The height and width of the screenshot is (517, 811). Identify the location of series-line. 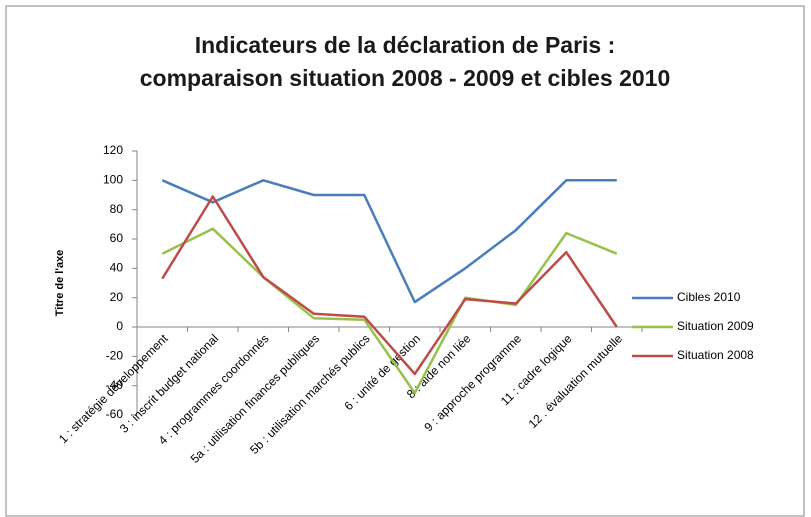
(389, 241).